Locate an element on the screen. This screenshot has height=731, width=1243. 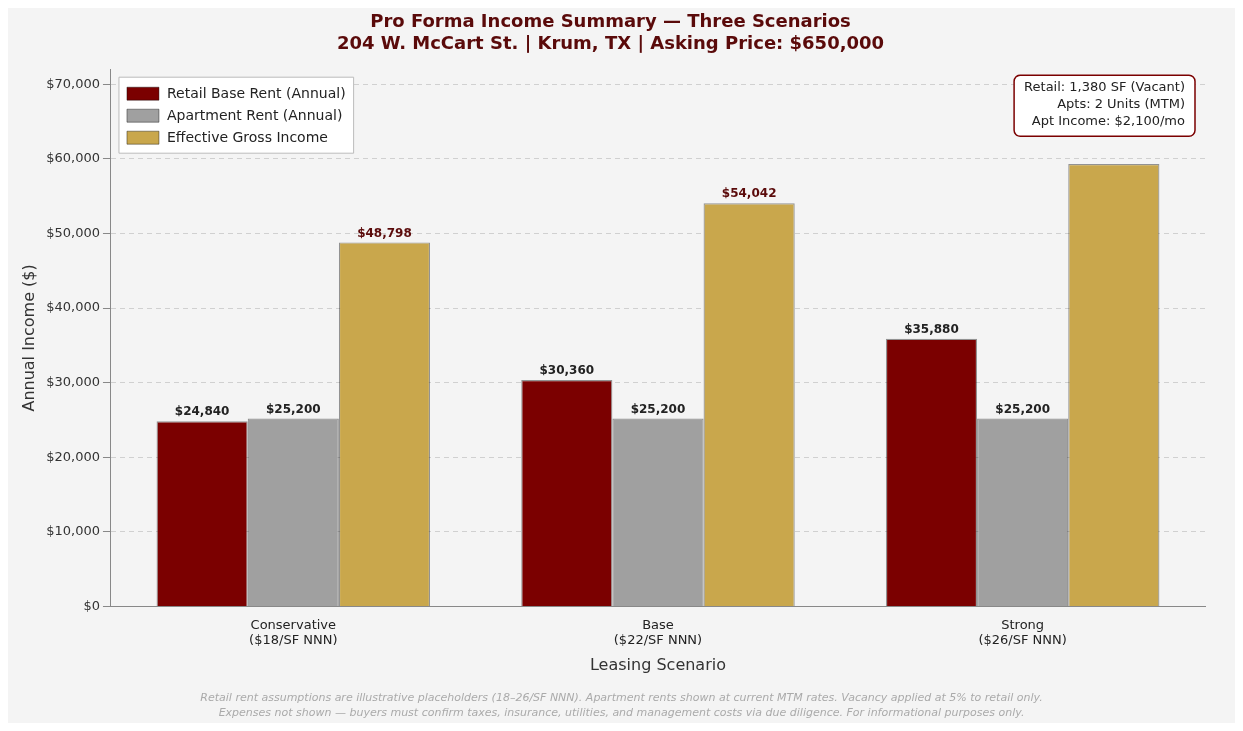
y-tick-label: $70,000 is located at coordinates (73, 83).